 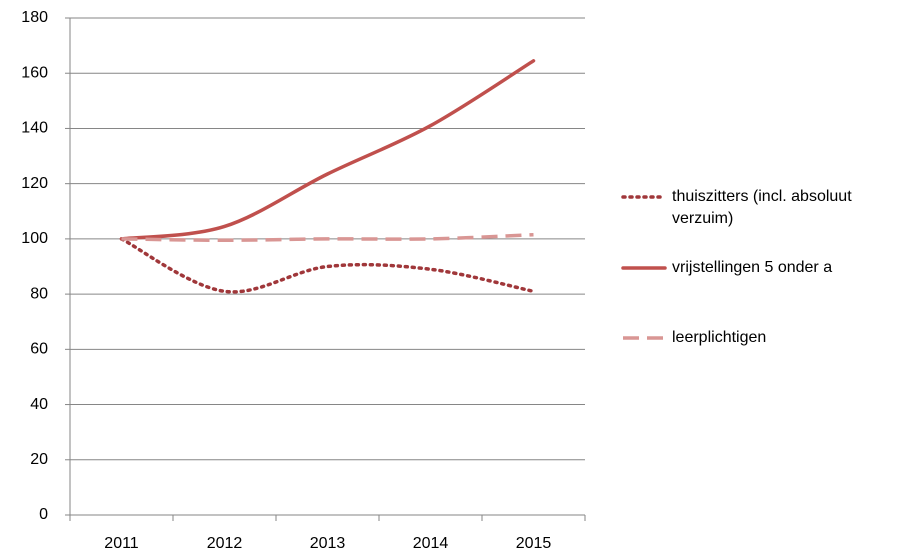 I want to click on y-tick-label: 60, so click(x=39, y=349).